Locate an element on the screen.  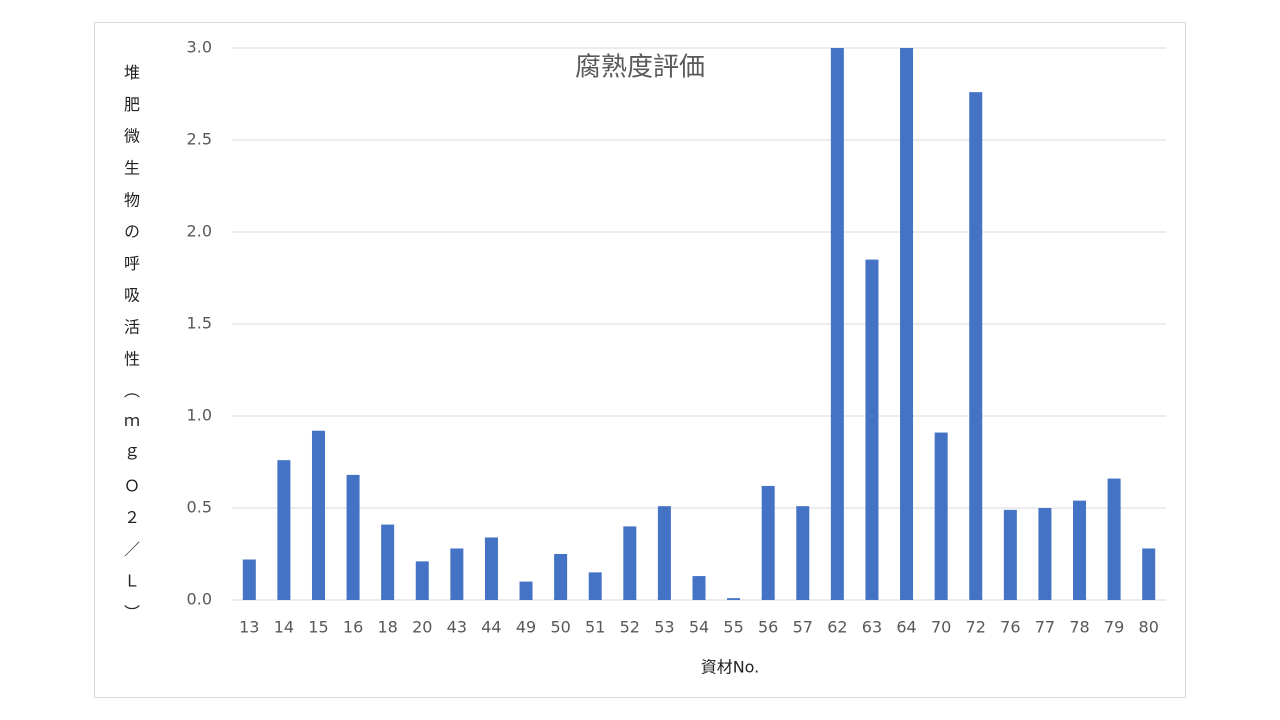
x-tick-label: 79 is located at coordinates (1114, 627).